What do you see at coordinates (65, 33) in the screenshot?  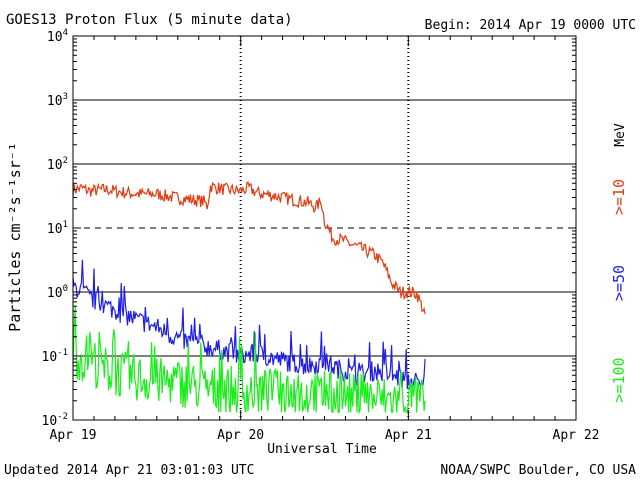 I see `y-tick-exponent: 4` at bounding box center [65, 33].